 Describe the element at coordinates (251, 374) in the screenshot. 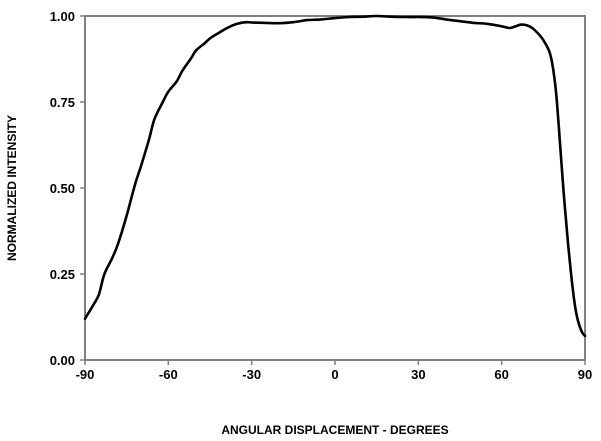

I see `x-tick-label: -30` at that location.